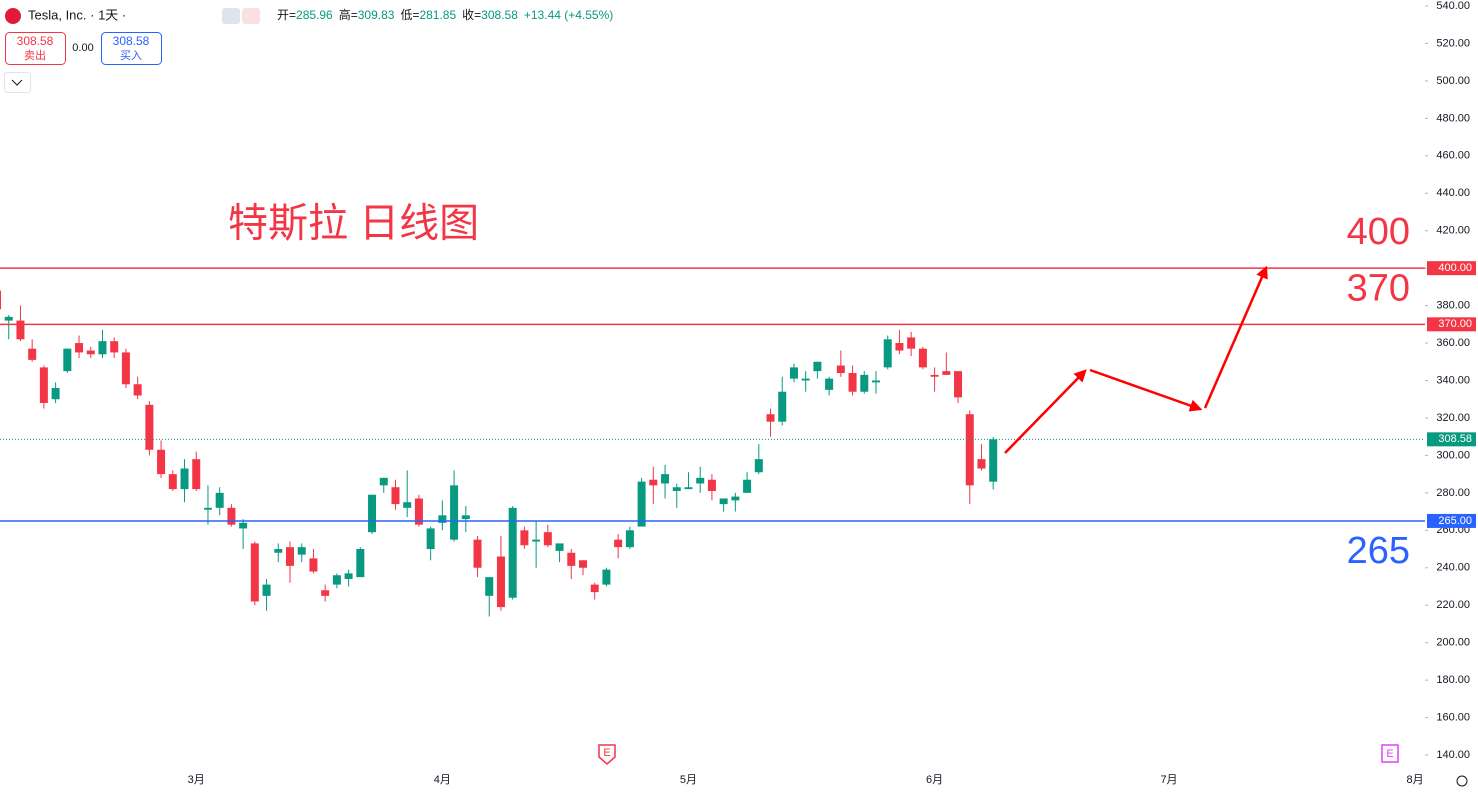 This screenshot has height=794, width=1478. I want to click on level-price-box, so click(1451, 520).